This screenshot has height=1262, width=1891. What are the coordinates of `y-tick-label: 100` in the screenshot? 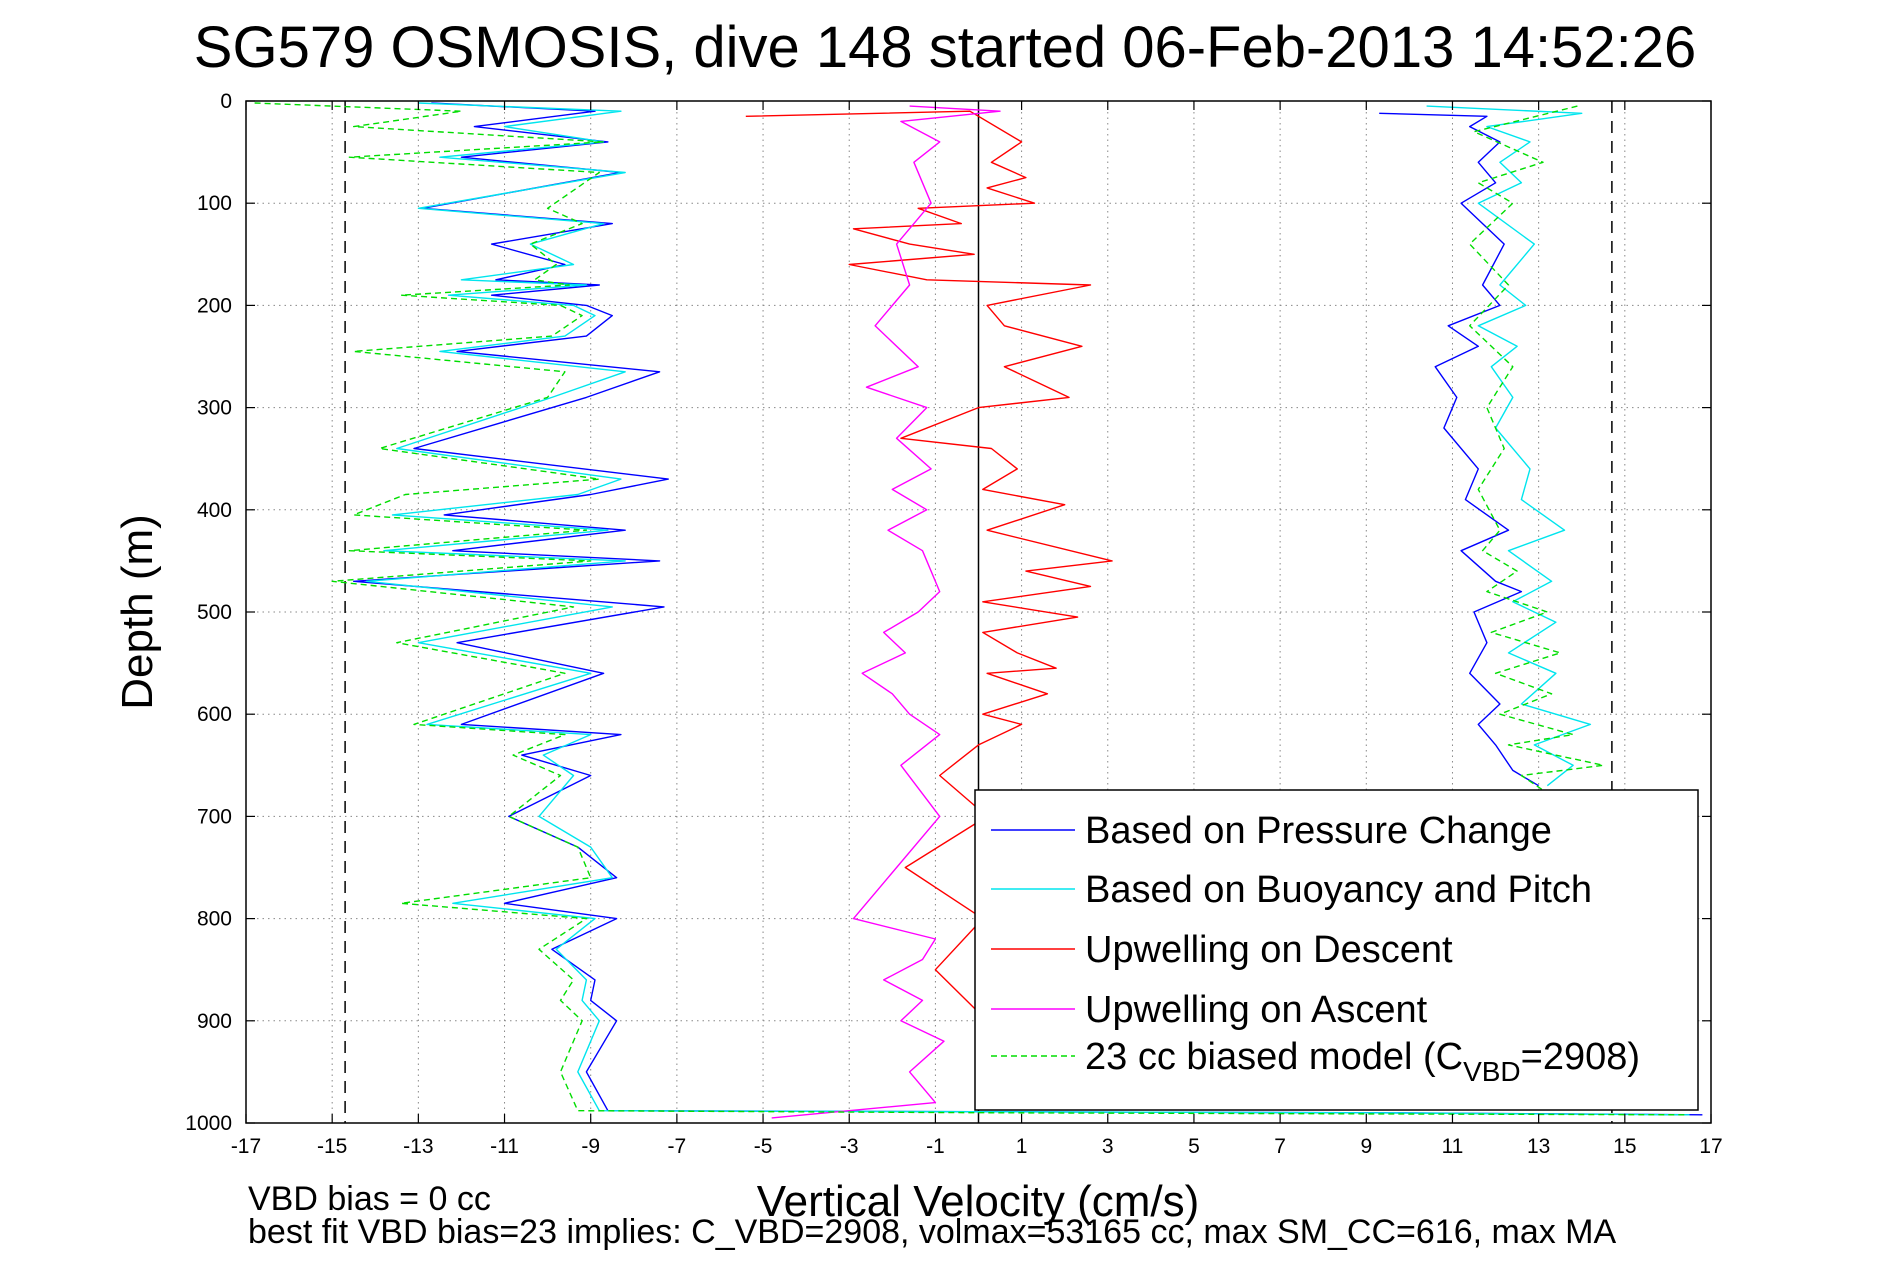 It's located at (214, 203).